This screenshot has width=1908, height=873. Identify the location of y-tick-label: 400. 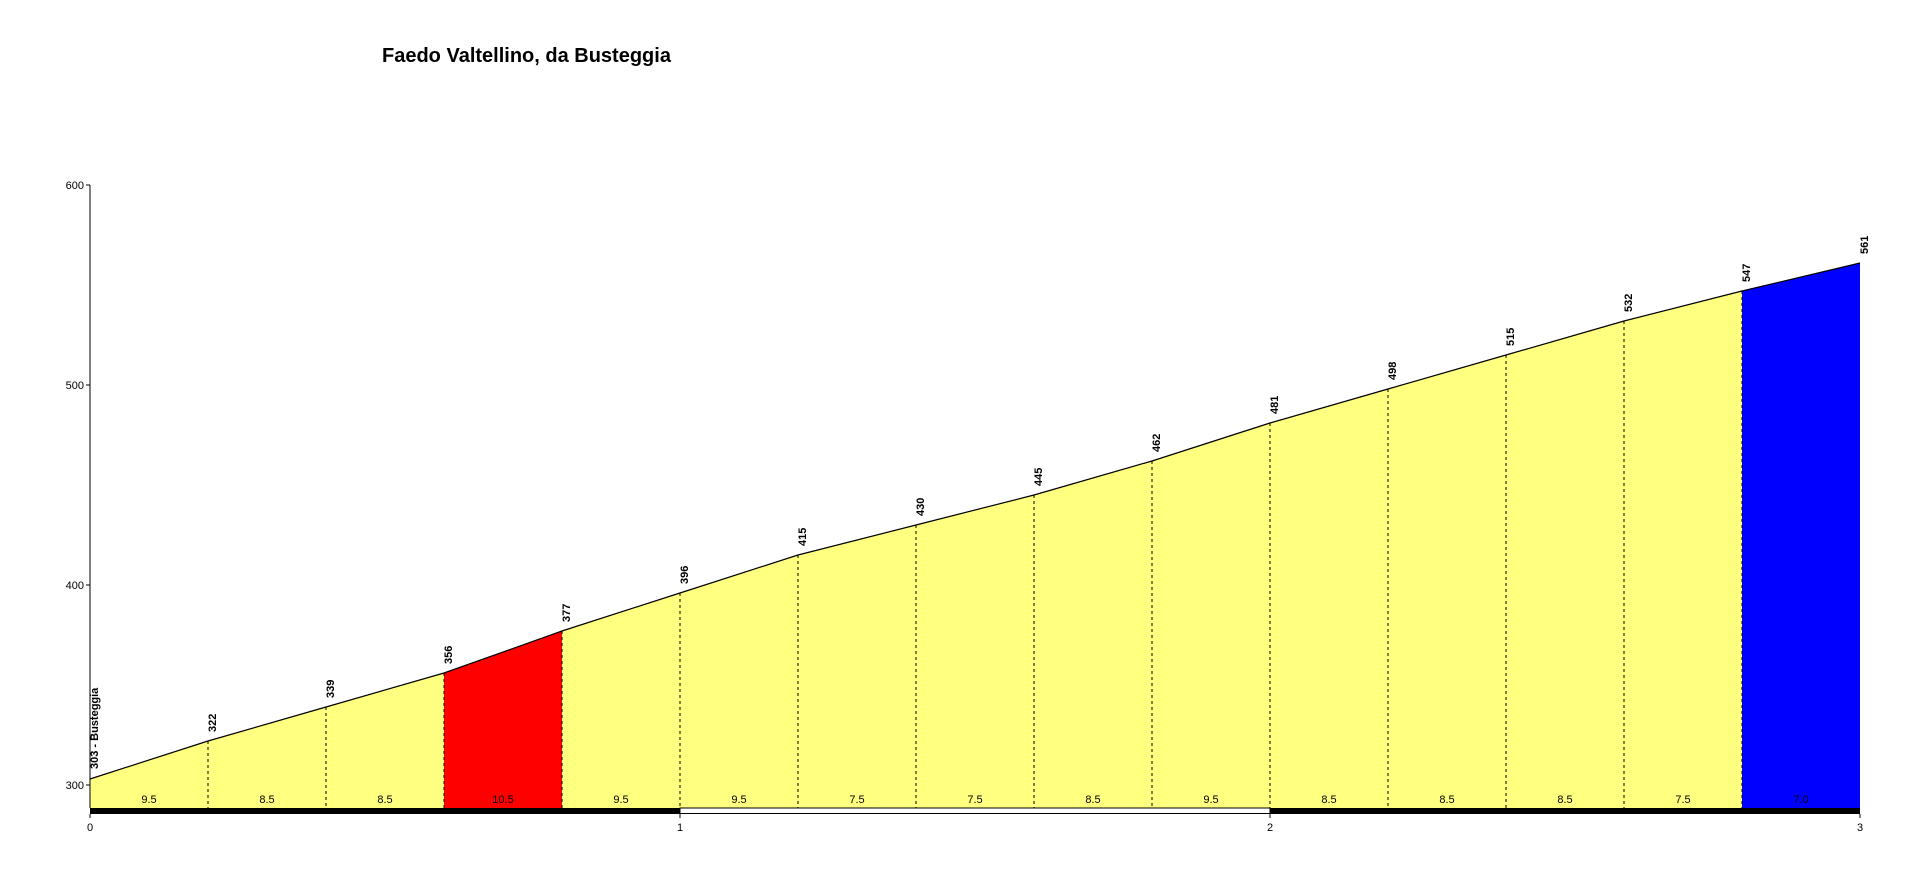
(75, 586).